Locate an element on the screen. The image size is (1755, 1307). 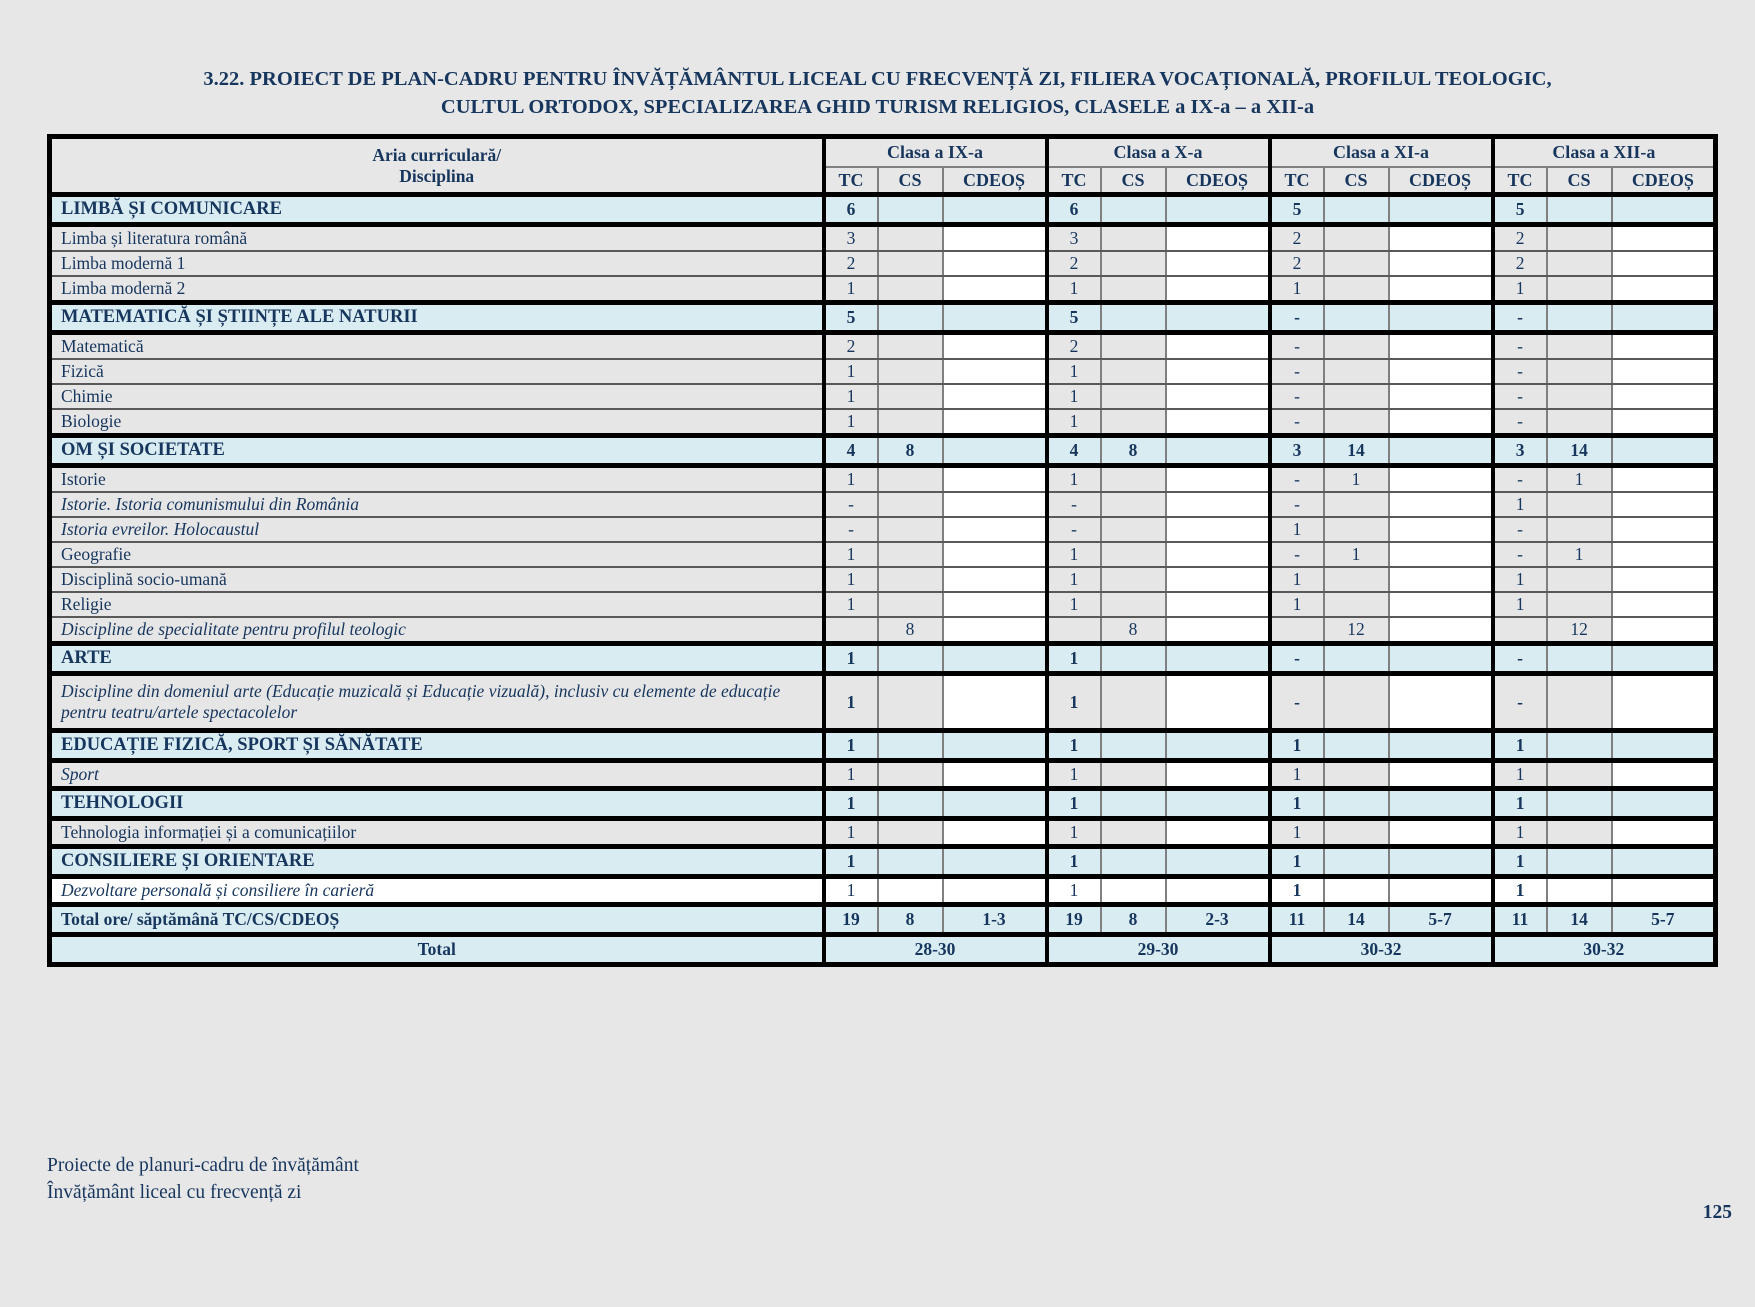
header-cs: CS is located at coordinates (1356, 181).